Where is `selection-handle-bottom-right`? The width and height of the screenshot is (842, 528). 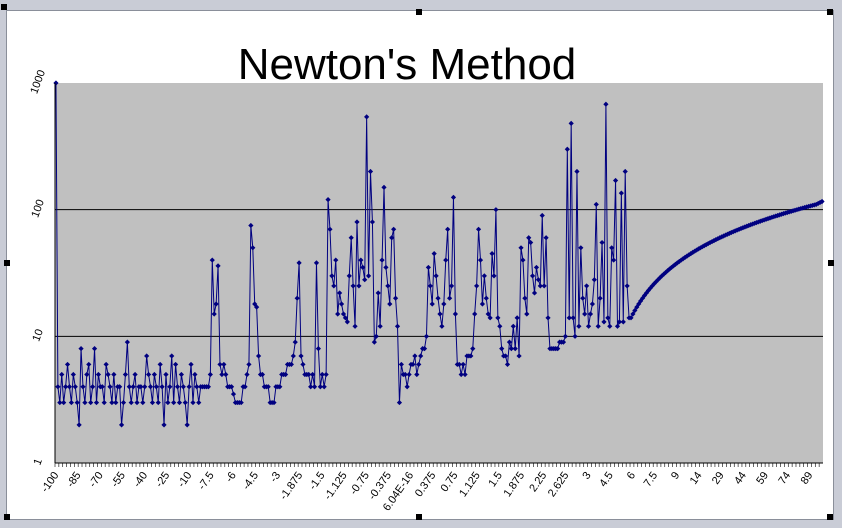
selection-handle-bottom-right is located at coordinates (830, 517).